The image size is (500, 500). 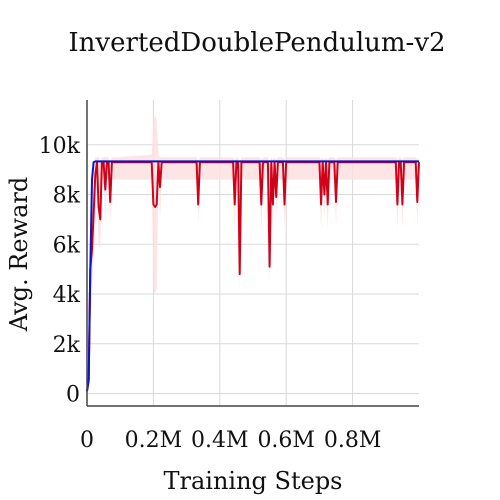 I want to click on x-axis-label: Training Steps, so click(x=252, y=481).